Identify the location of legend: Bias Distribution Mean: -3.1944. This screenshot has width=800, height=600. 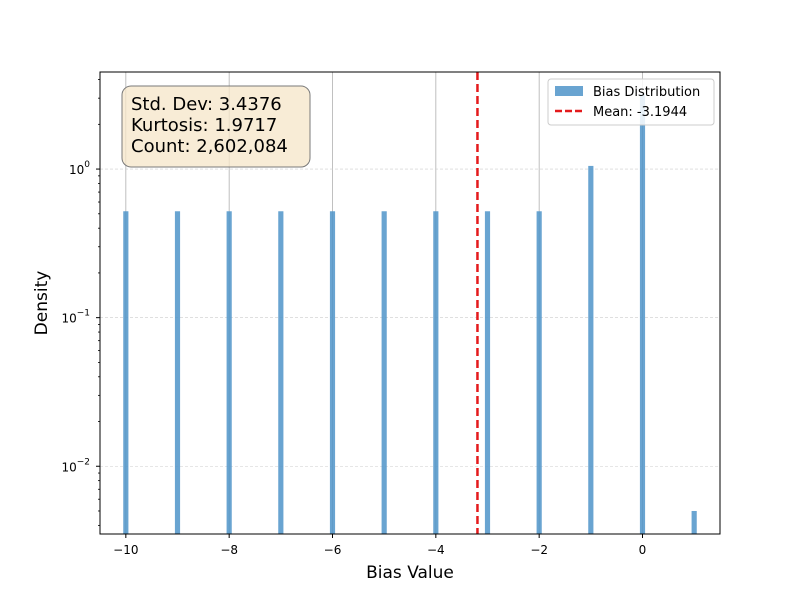
(631, 102).